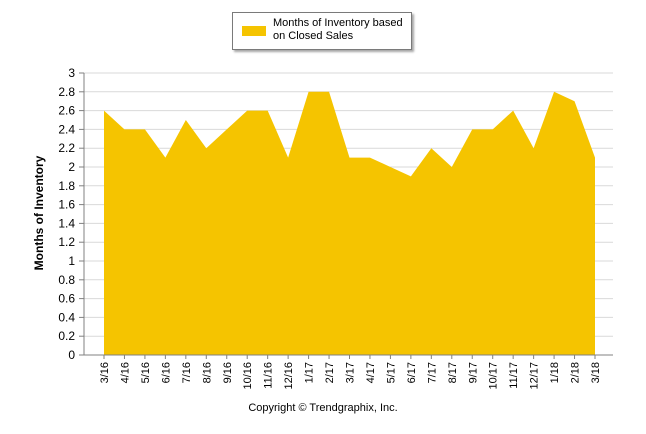 This screenshot has width=646, height=434. I want to click on x-tick-label: 2/17, so click(330, 372).